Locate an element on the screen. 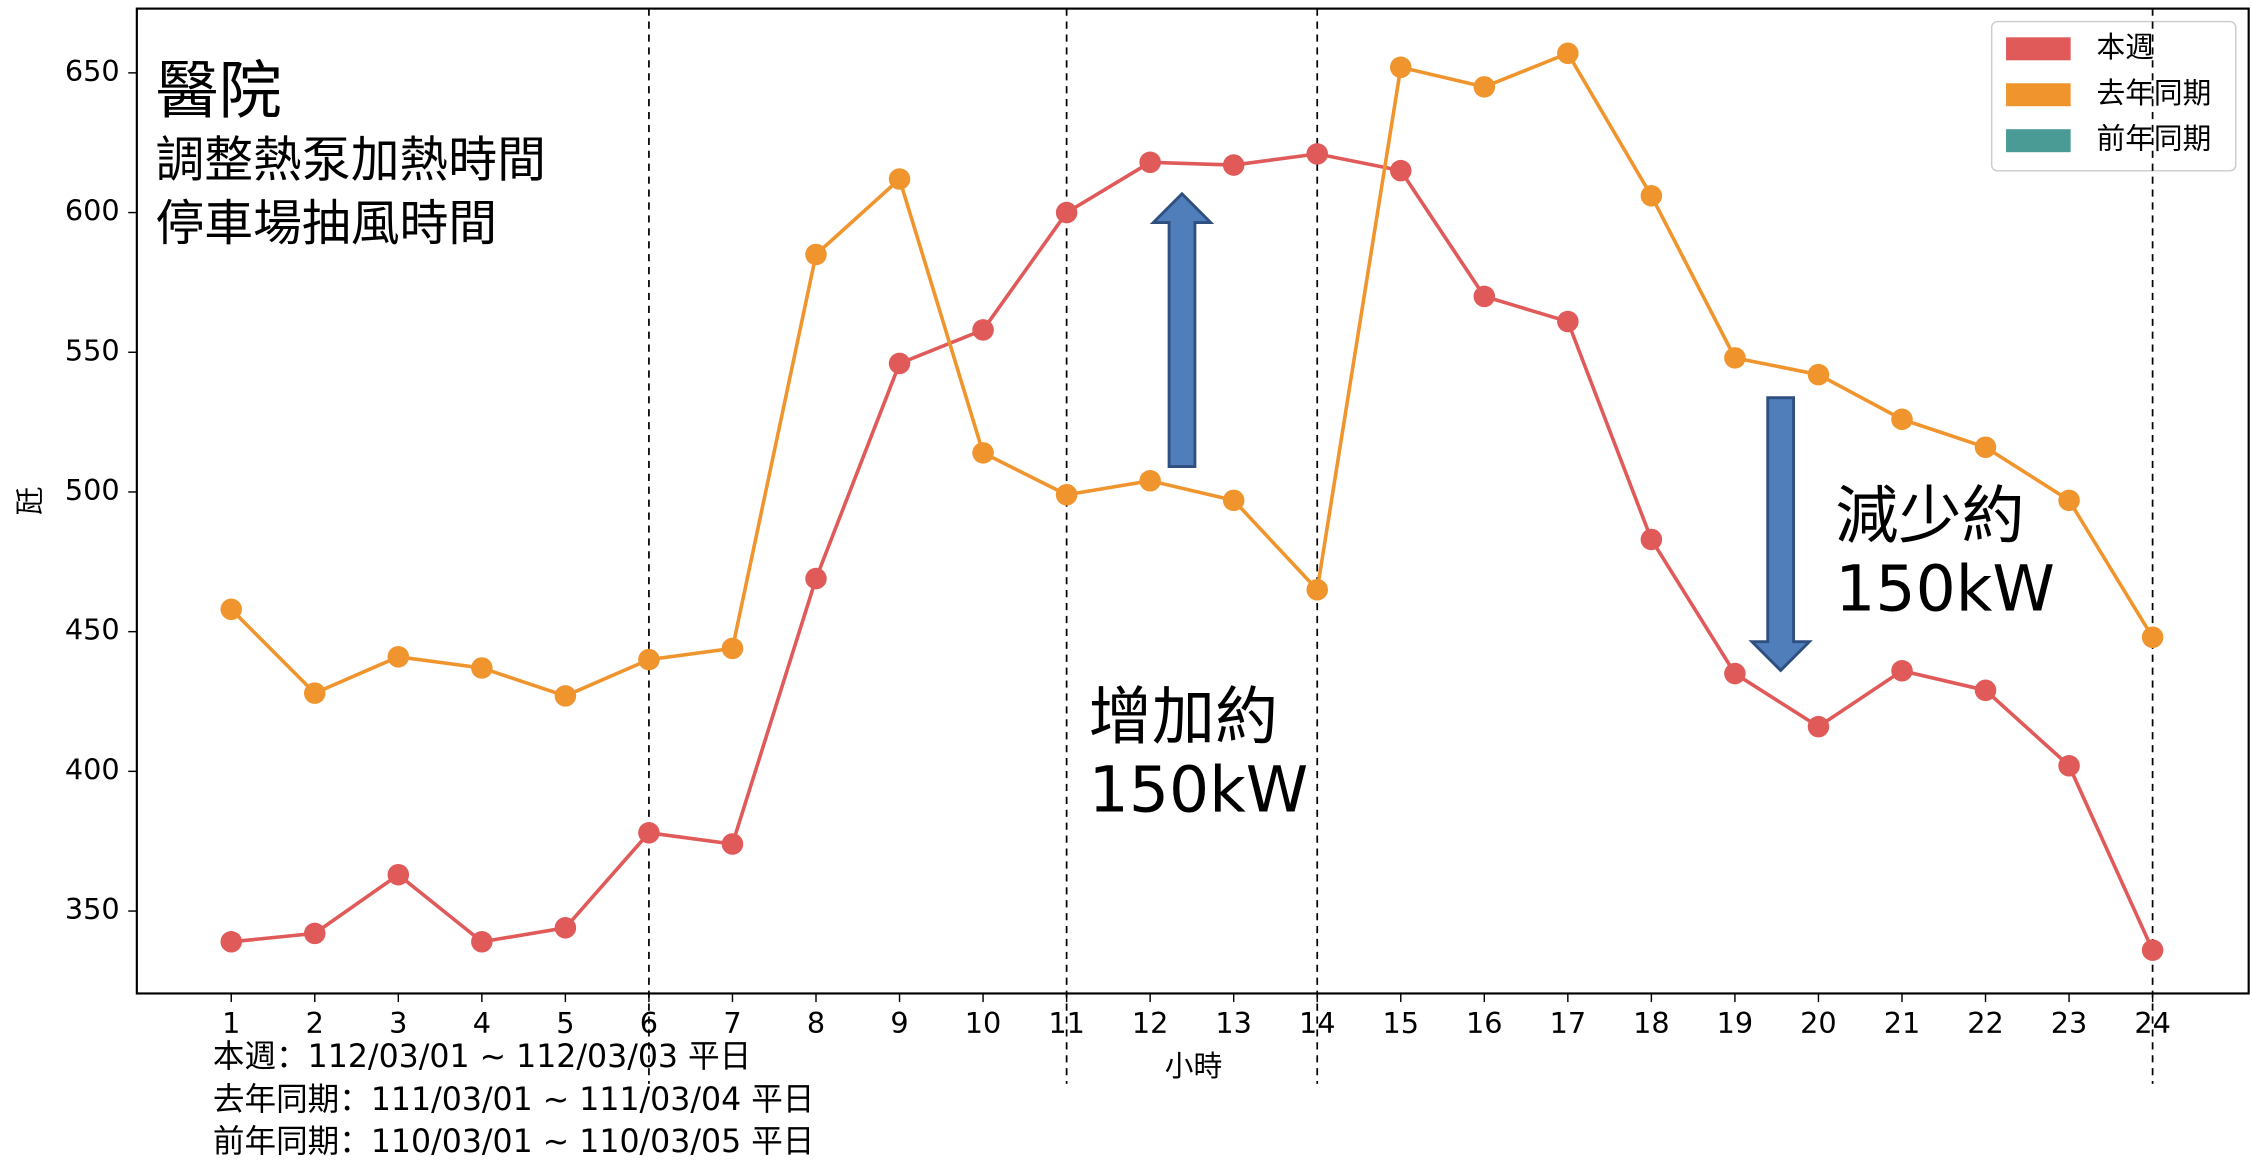 Image resolution: width=2252 pixels, height=1160 pixels. x-tick-label: 5 is located at coordinates (565, 1023).